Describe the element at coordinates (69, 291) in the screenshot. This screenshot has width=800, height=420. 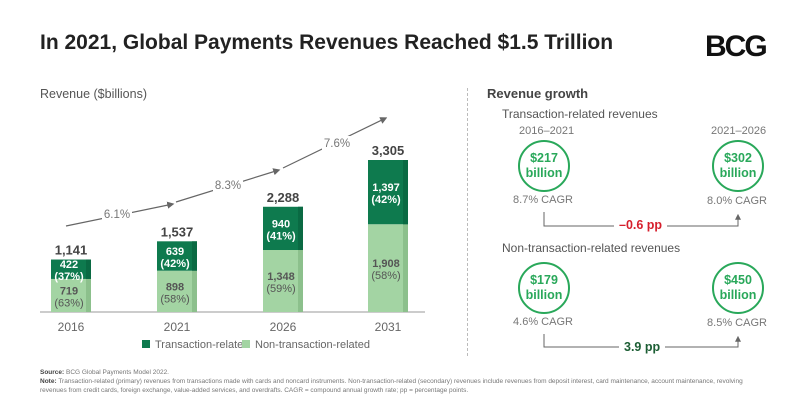
I see `bar-value-non-transaction: 719` at that location.